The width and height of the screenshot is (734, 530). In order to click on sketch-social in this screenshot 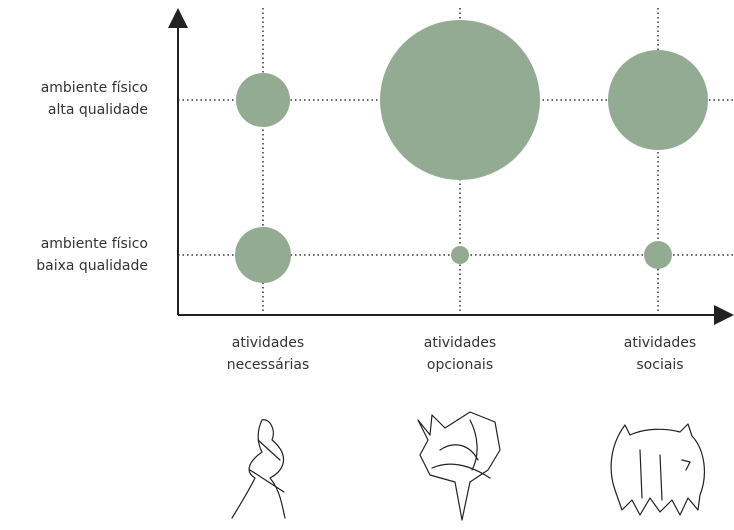, I will do `click(657, 469)`.